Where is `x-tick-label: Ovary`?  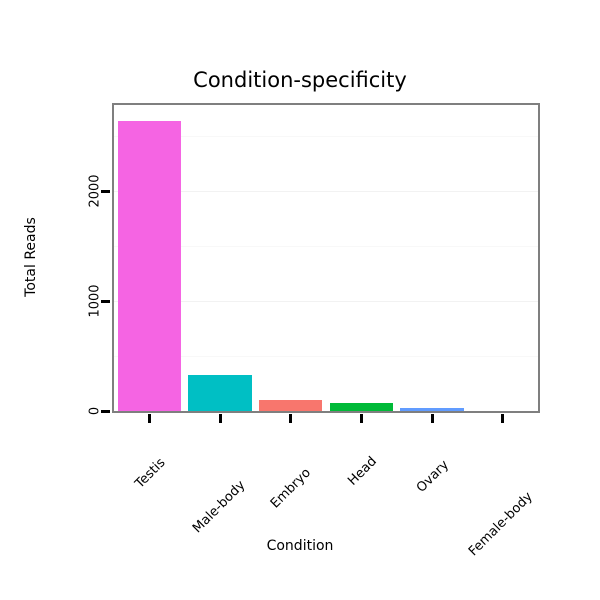
x-tick-label: Ovary is located at coordinates (433, 476).